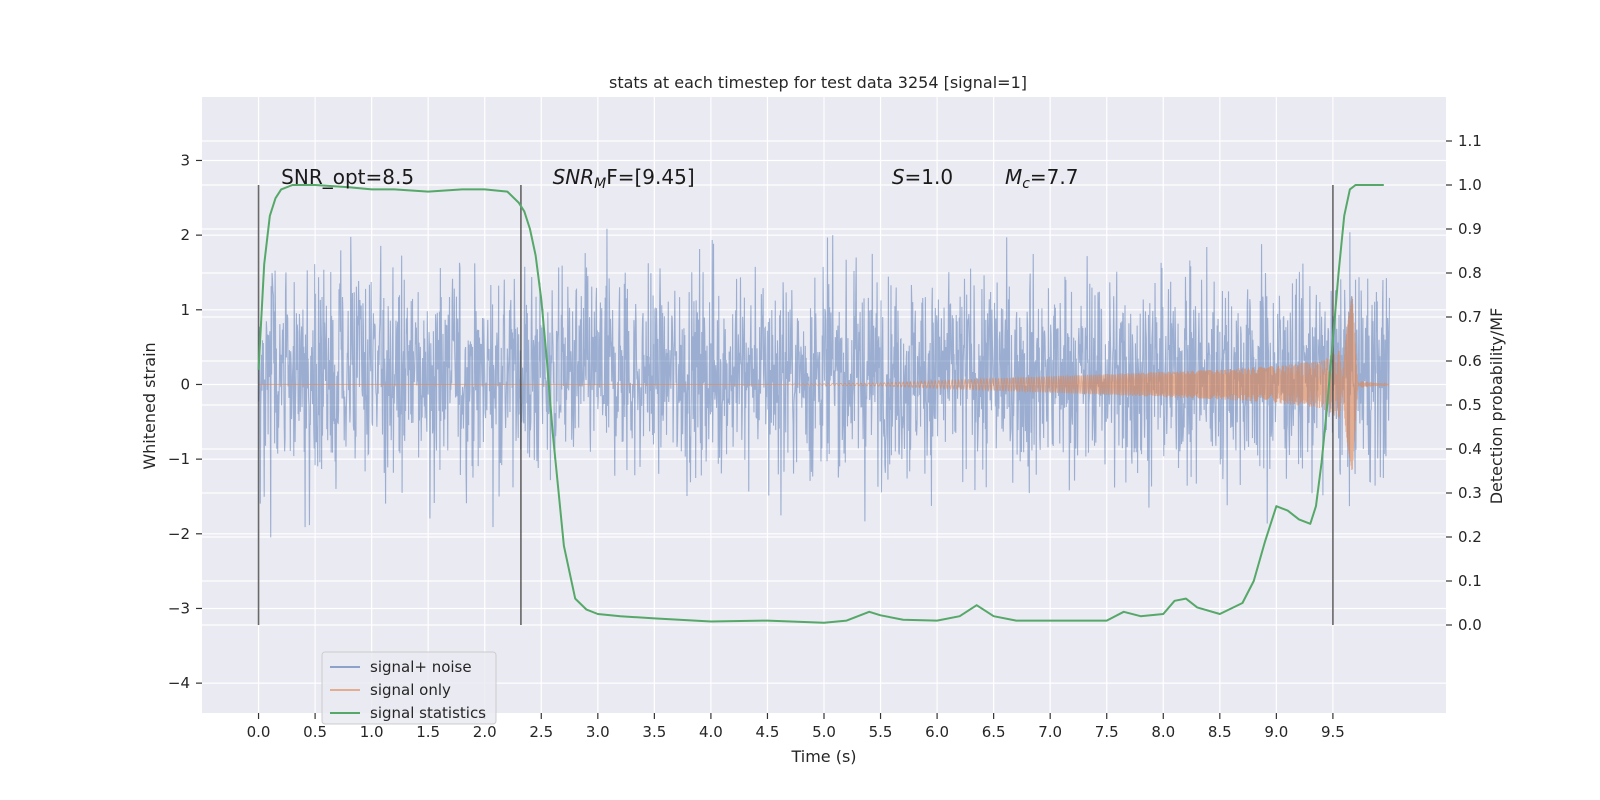 The image size is (1600, 800). Describe the element at coordinates (1464, 383) in the screenshot. I see `right-y-axis-ticks: 1.1 1.0 0.9 0.8 0.7 0.6 0.5 0.4 0.3 0.2 0.1 0.0` at that location.